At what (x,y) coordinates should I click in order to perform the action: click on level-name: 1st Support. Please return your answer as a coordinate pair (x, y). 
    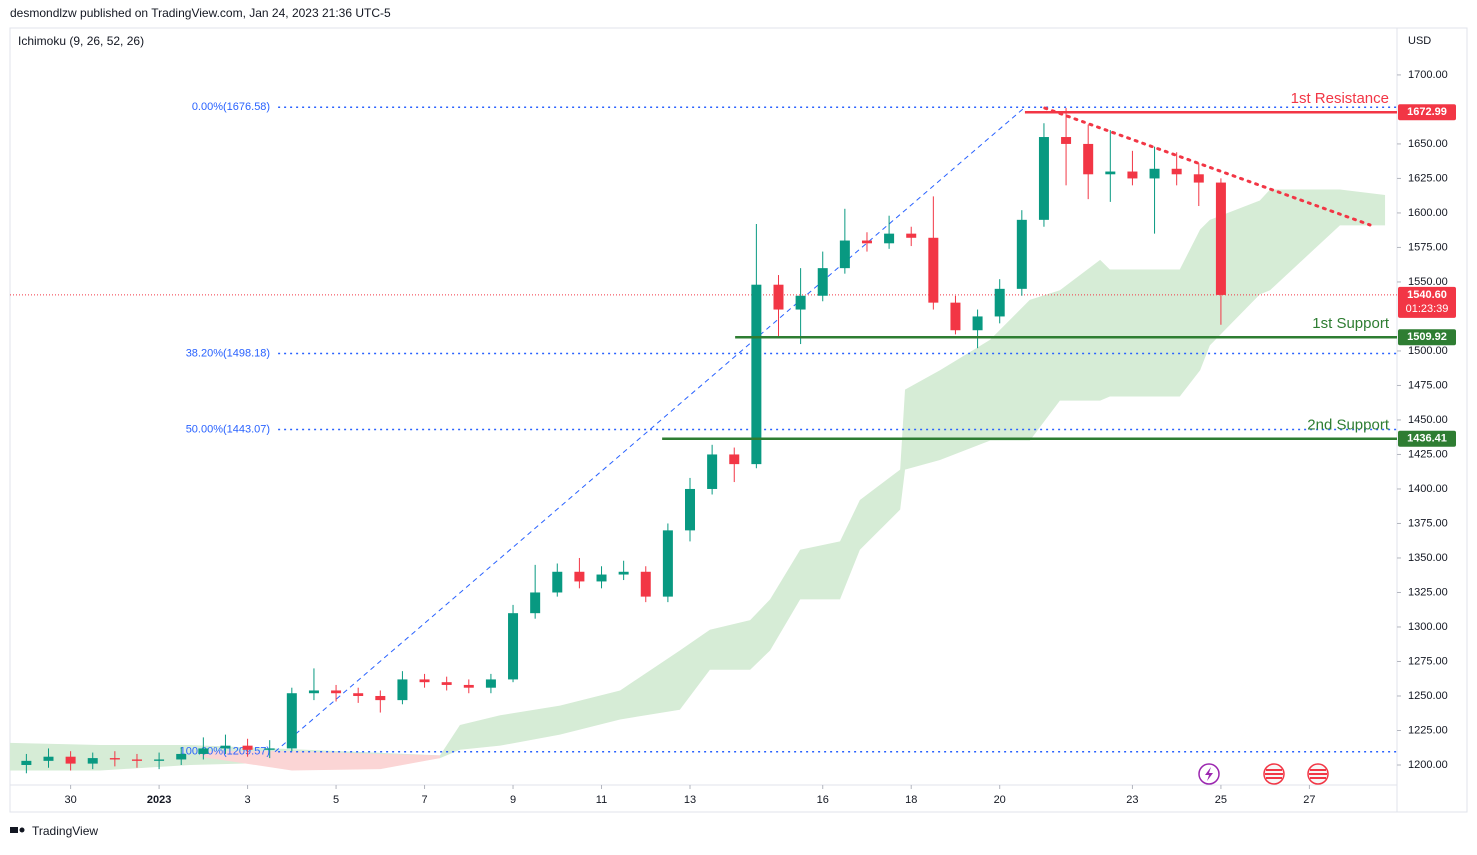
    Looking at the image, I should click on (1351, 323).